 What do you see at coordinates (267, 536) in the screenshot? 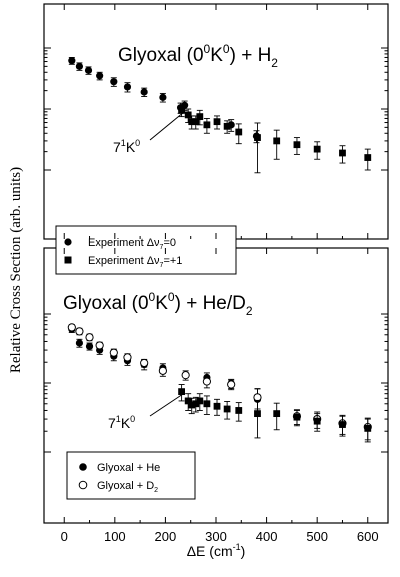
I see `x-tick-label: 400` at bounding box center [267, 536].